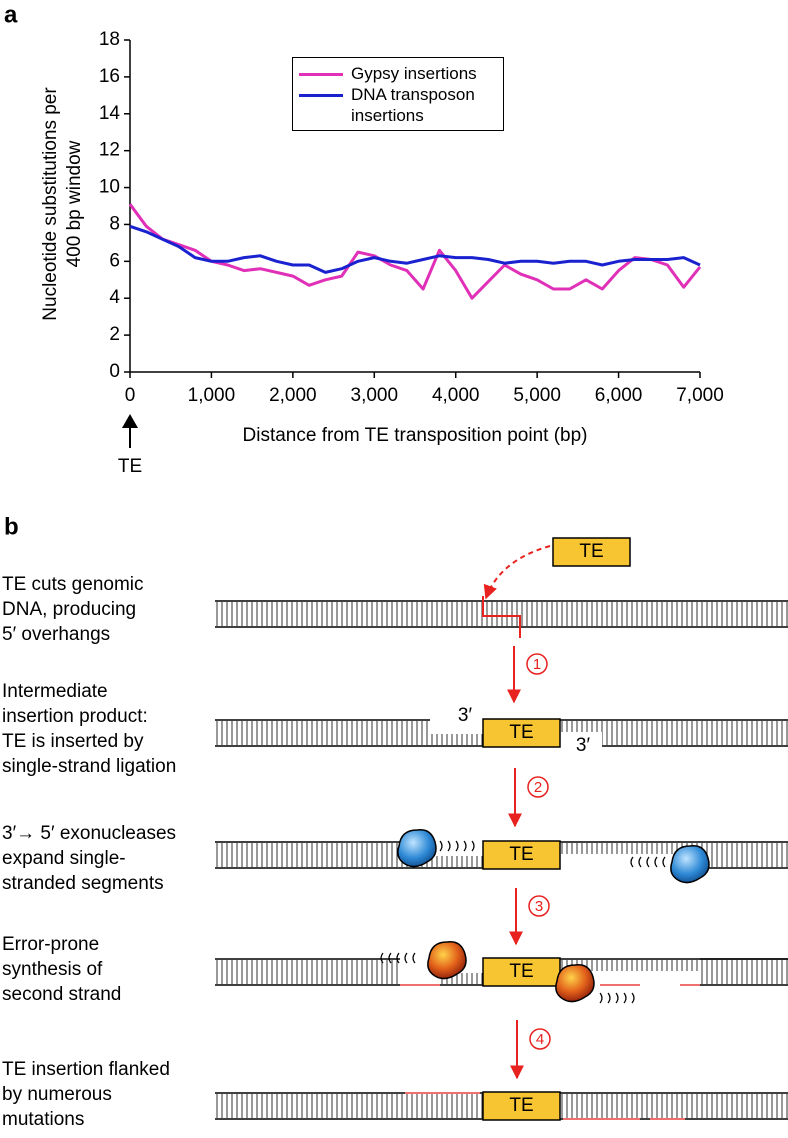 Image resolution: width=788 pixels, height=1138 pixels. Describe the element at coordinates (700, 395) in the screenshot. I see `x-tick-label: 7,000` at that location.